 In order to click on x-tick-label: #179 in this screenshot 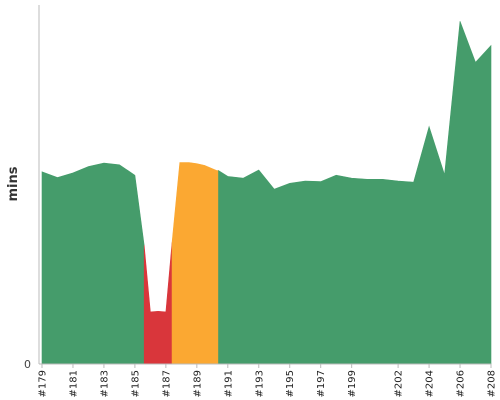, I will do `click(43, 383)`.